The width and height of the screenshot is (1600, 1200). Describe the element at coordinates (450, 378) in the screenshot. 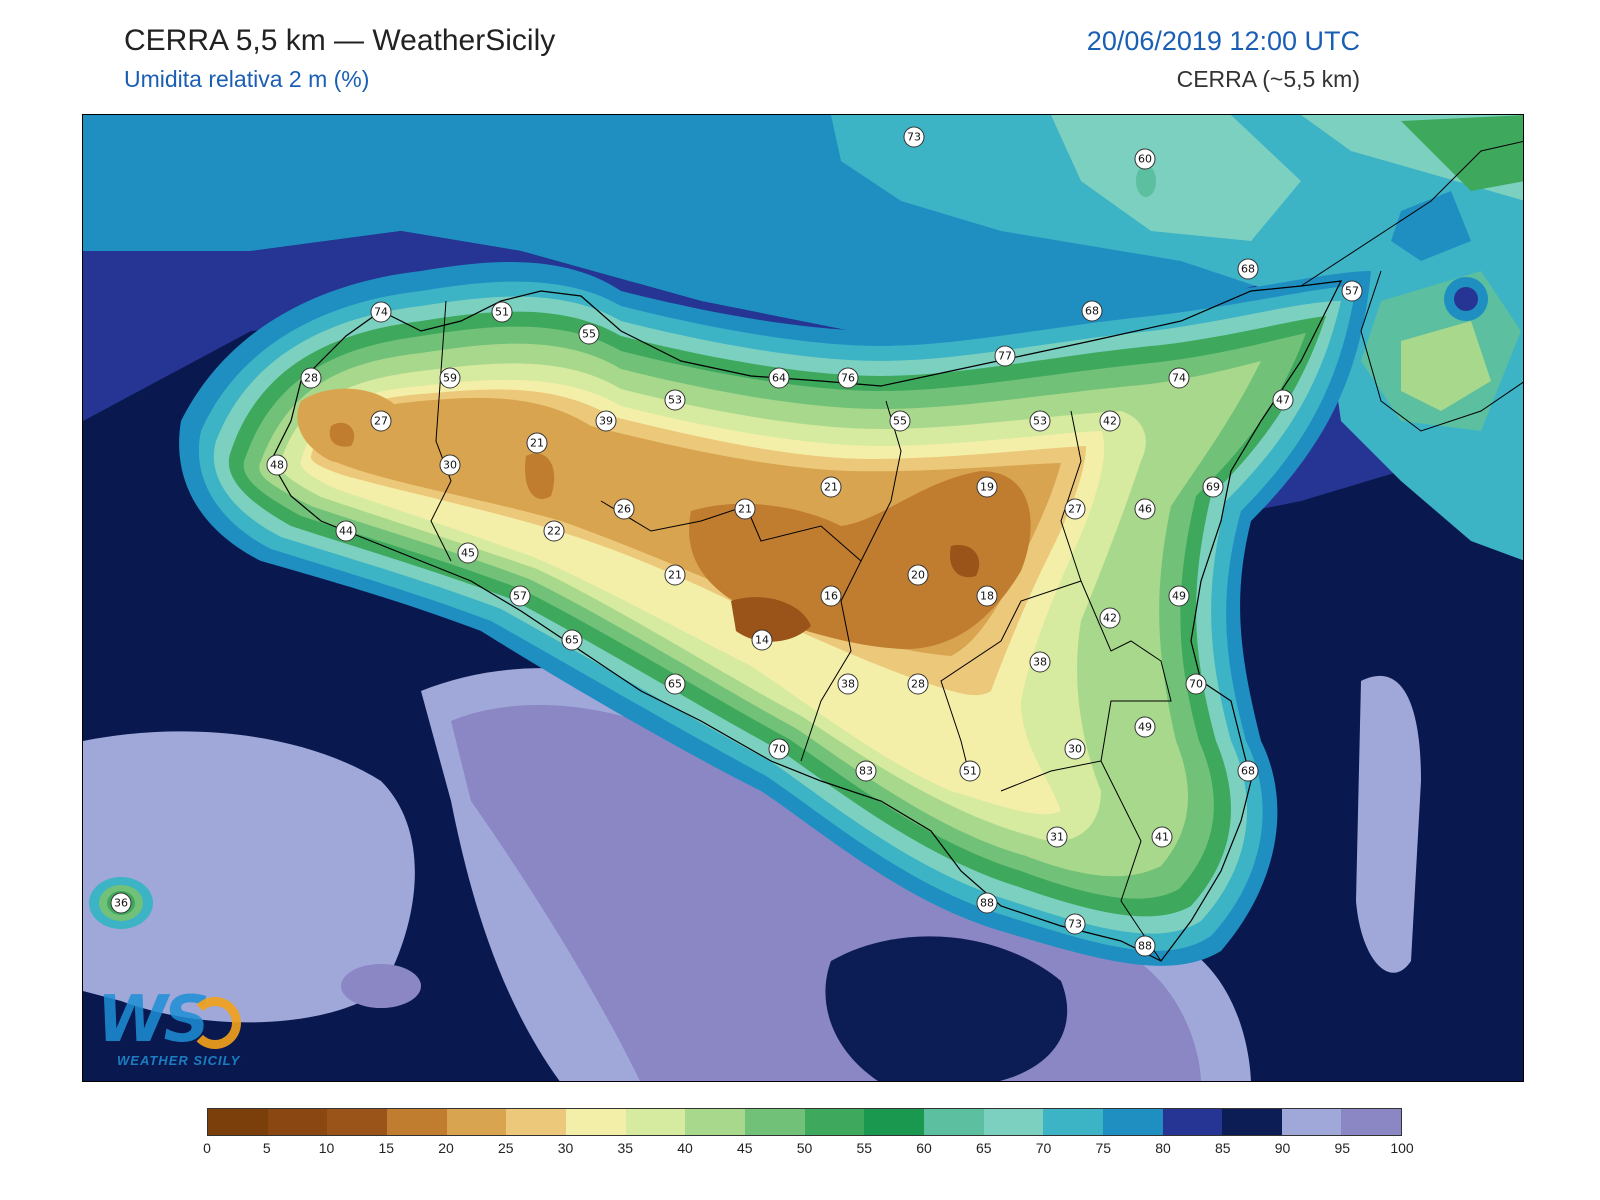

I see `station-marker: 59` at that location.